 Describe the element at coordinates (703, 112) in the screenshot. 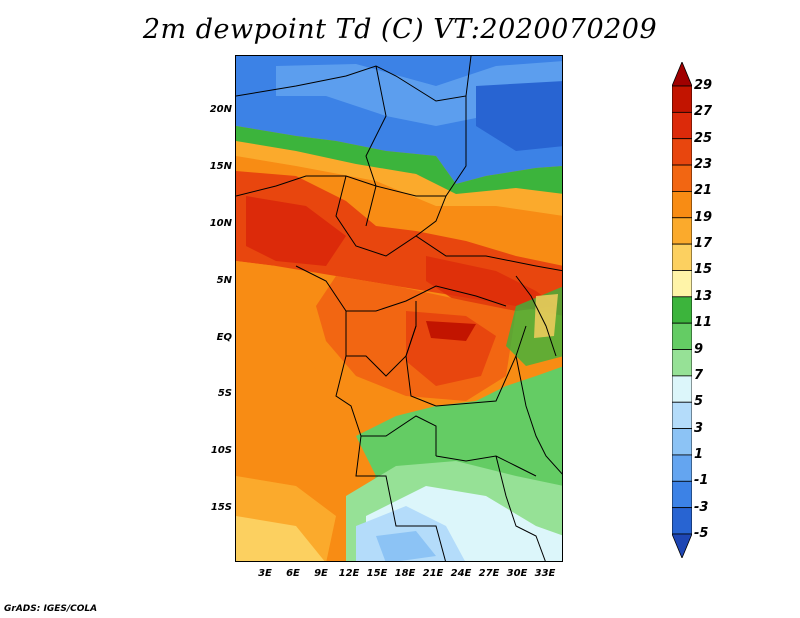

I see `color-scale-label: 27` at that location.